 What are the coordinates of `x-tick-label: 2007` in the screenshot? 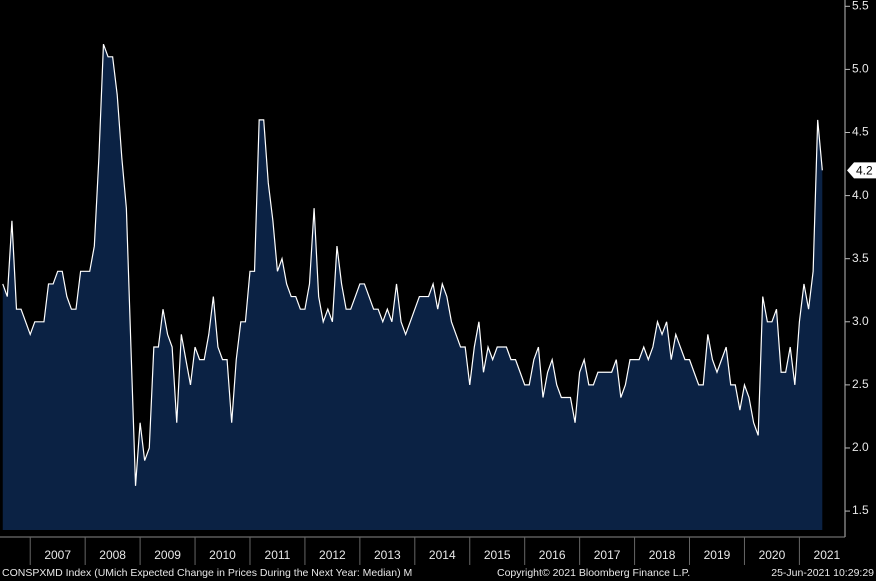 It's located at (57, 555).